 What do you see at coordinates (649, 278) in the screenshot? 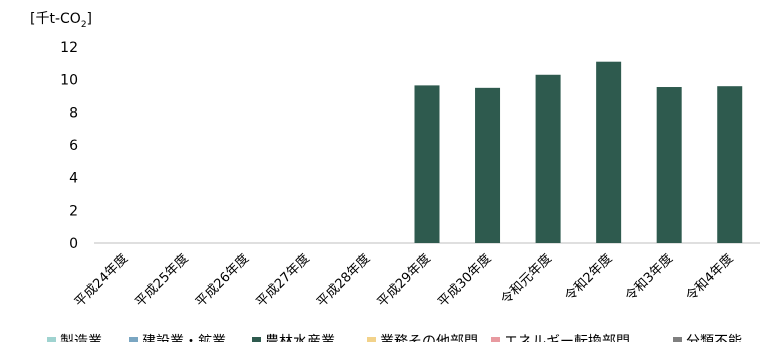
I see `x-tick-label: 令和3年度` at bounding box center [649, 278].